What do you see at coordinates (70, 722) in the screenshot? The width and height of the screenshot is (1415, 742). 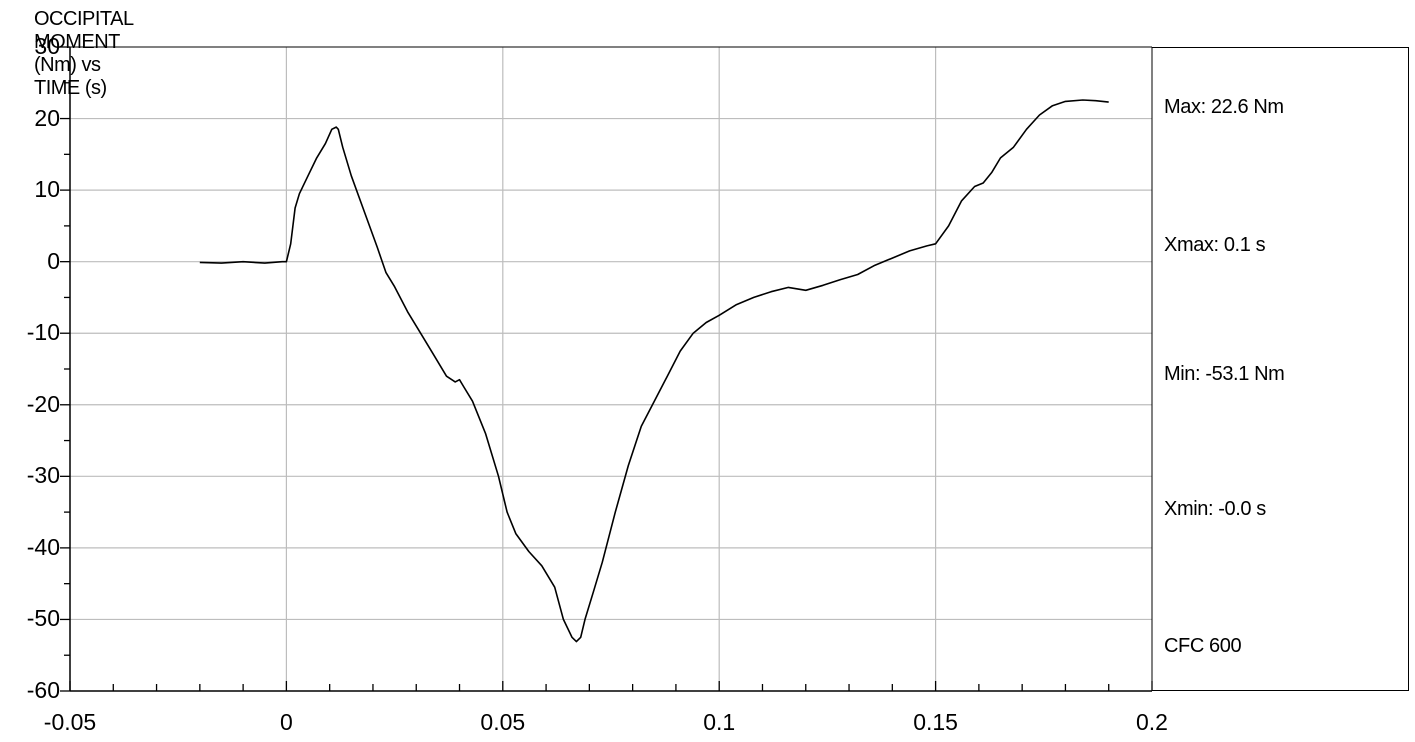 I see `x-tick-label: -0.05` at bounding box center [70, 722].